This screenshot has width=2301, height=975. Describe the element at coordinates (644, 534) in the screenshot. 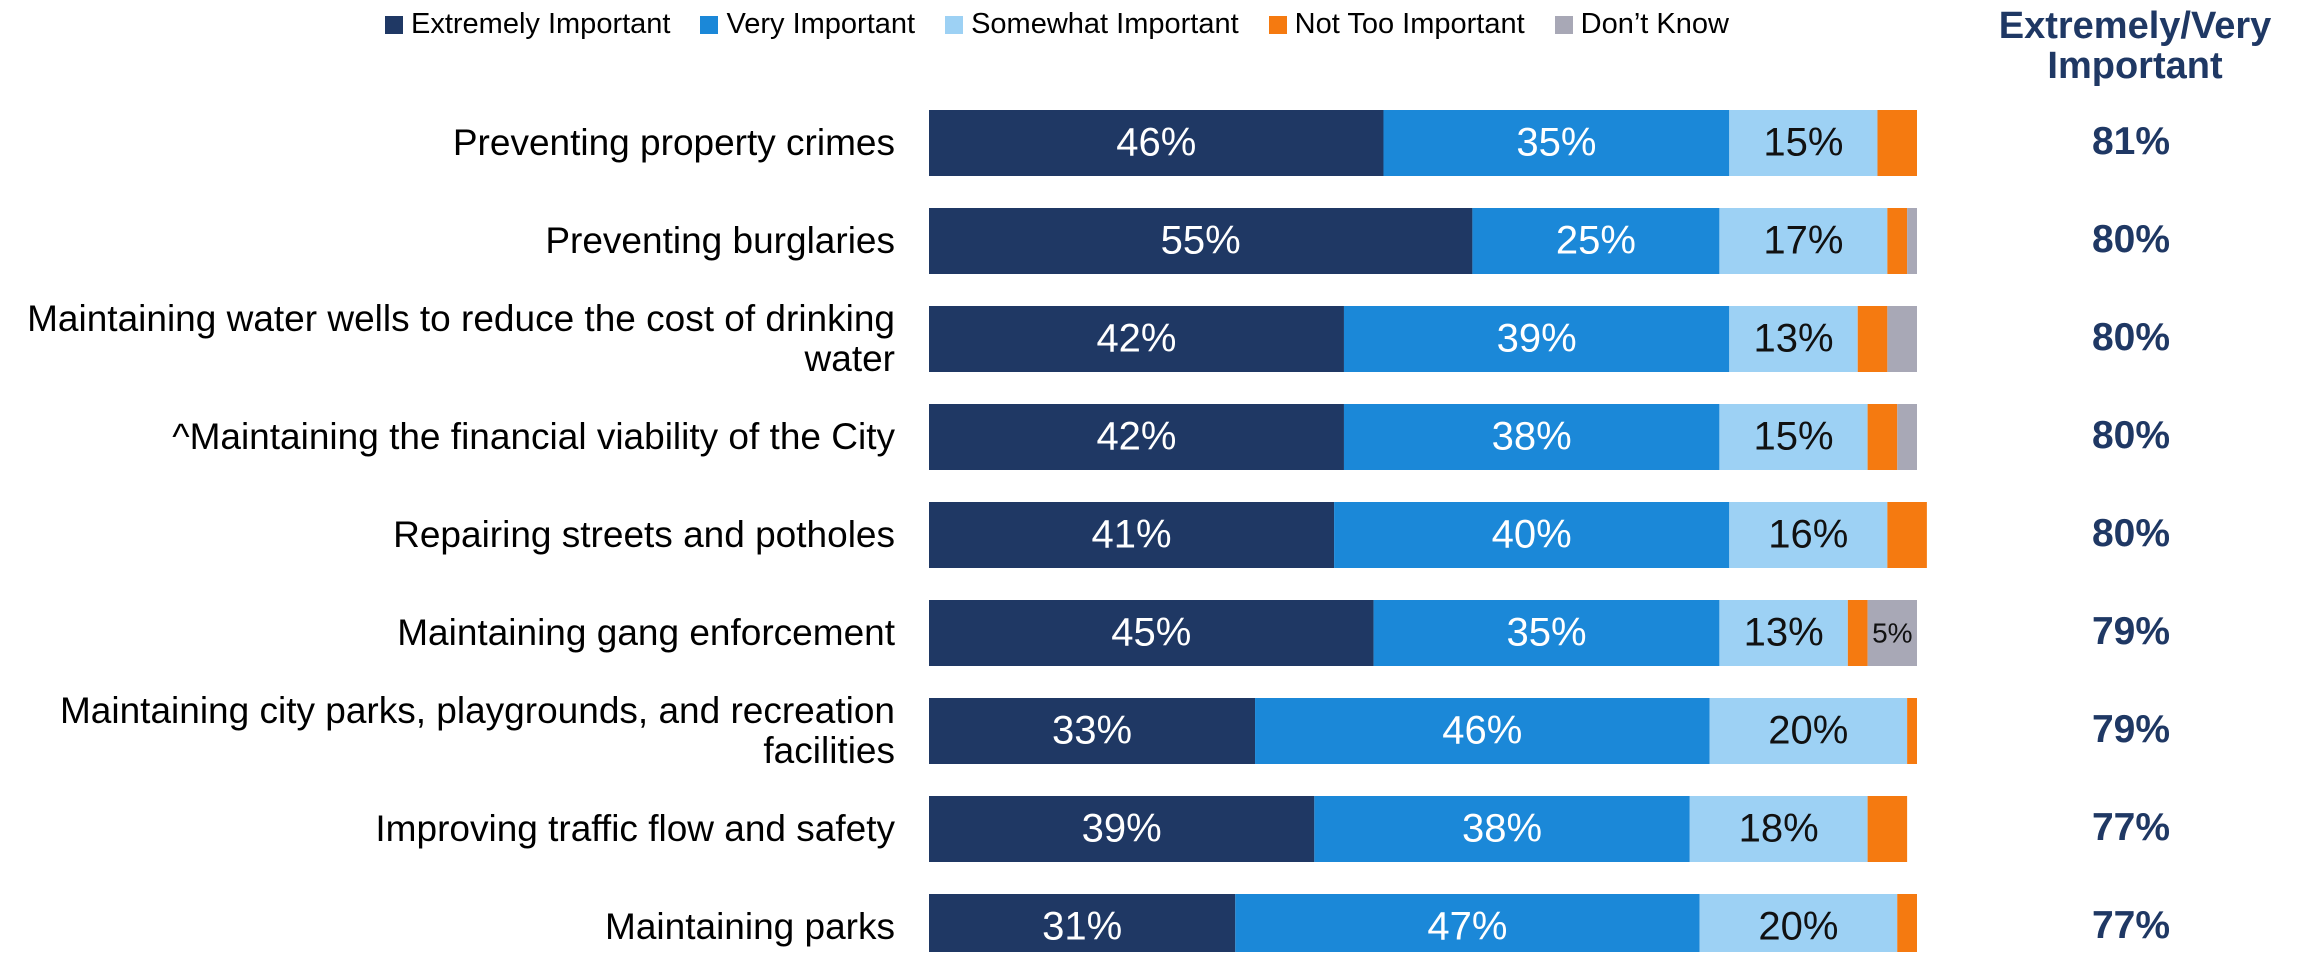

I see `category-label: Repairing streets and potholes` at that location.